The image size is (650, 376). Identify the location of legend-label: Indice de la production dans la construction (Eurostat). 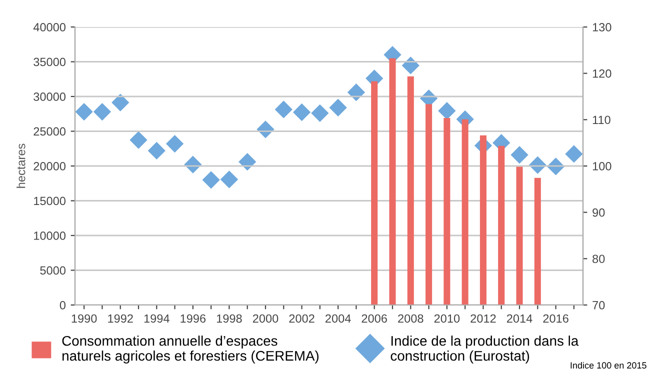
(484, 350).